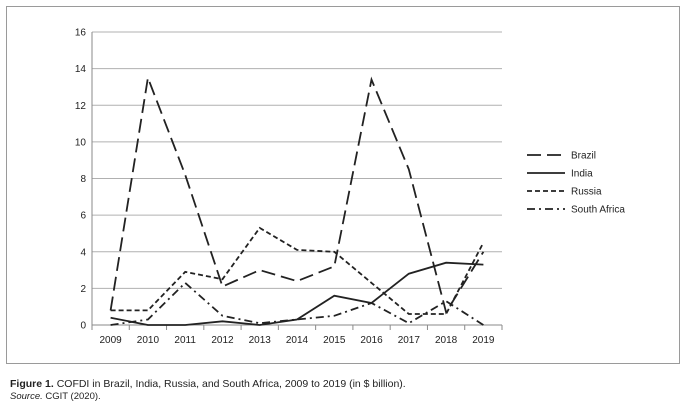 This screenshot has width=692, height=412. What do you see at coordinates (586, 192) in the screenshot?
I see `legend-label-russia: Russia` at bounding box center [586, 192].